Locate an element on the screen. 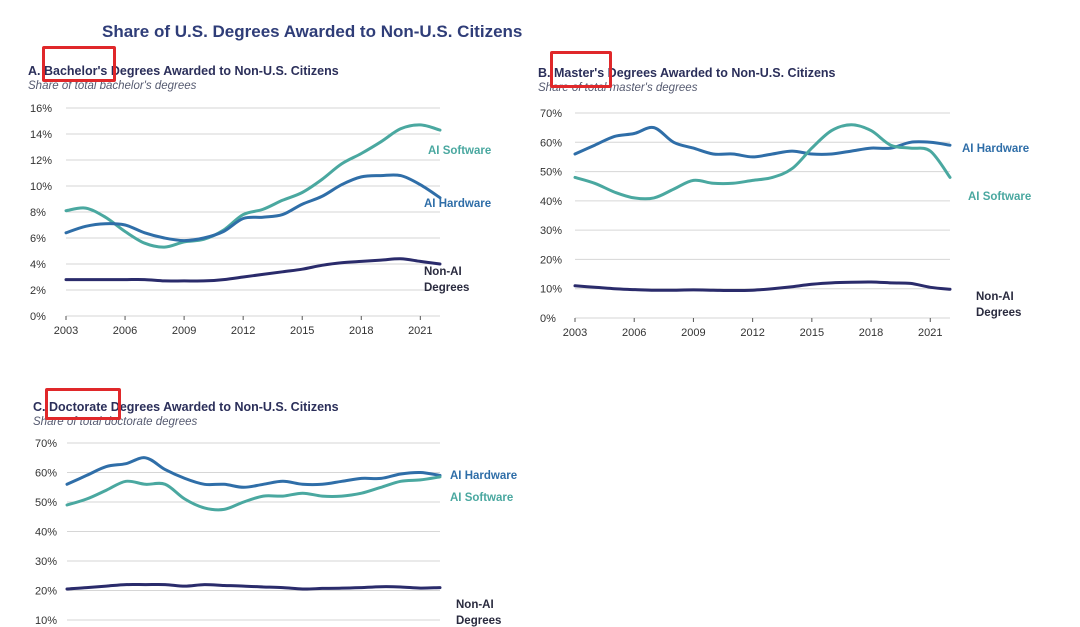 This screenshot has width=1080, height=627. y-tick-label: 14% is located at coordinates (41, 135).